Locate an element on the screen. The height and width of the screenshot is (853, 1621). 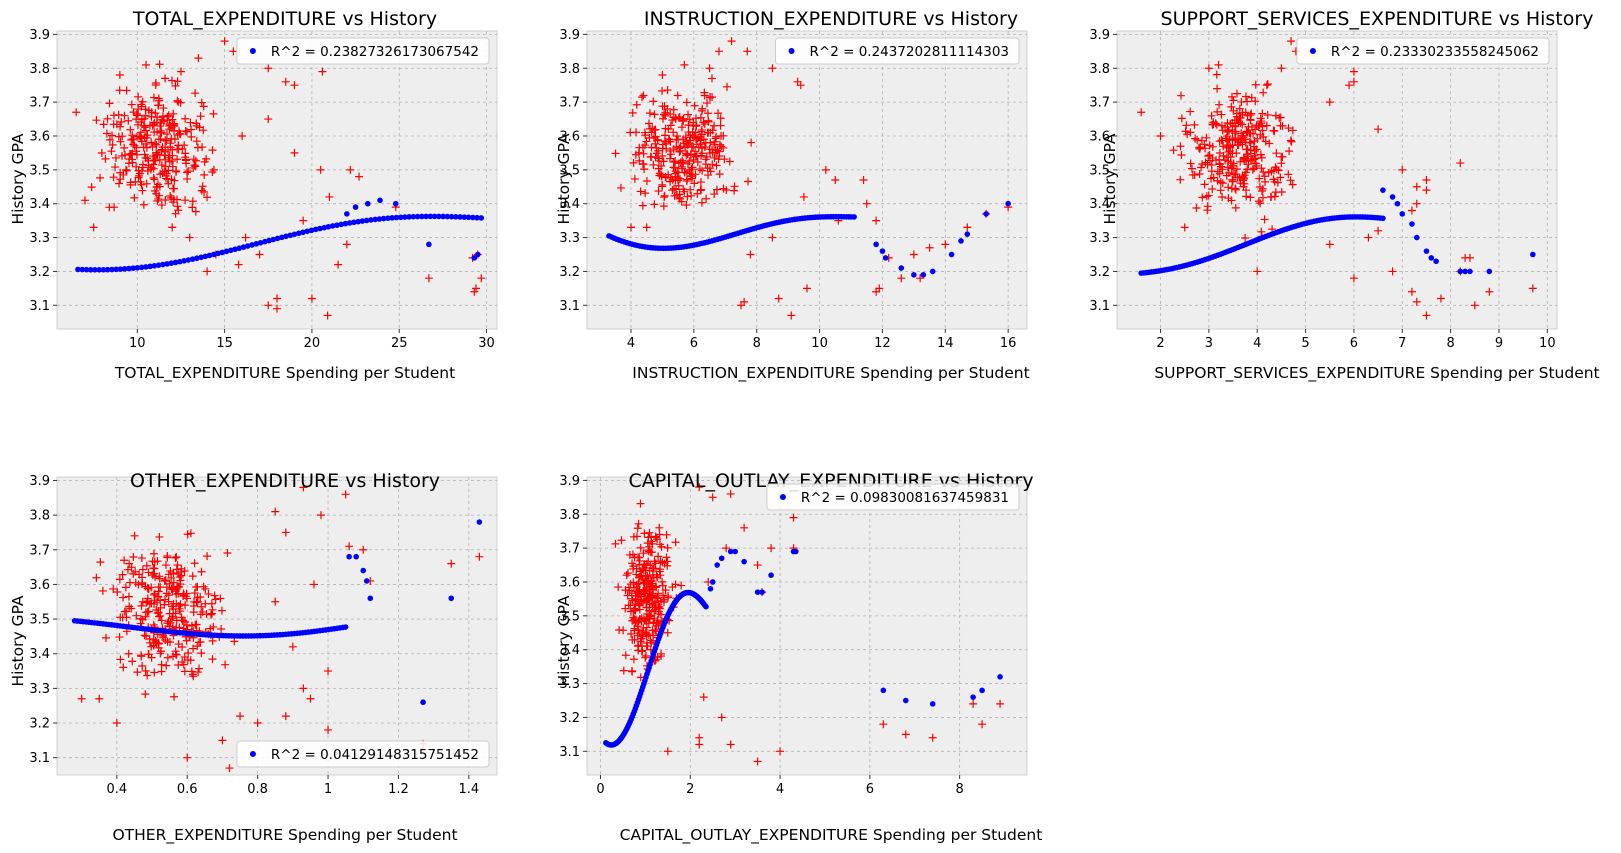
x-tick-label: 5 is located at coordinates (1305, 343).